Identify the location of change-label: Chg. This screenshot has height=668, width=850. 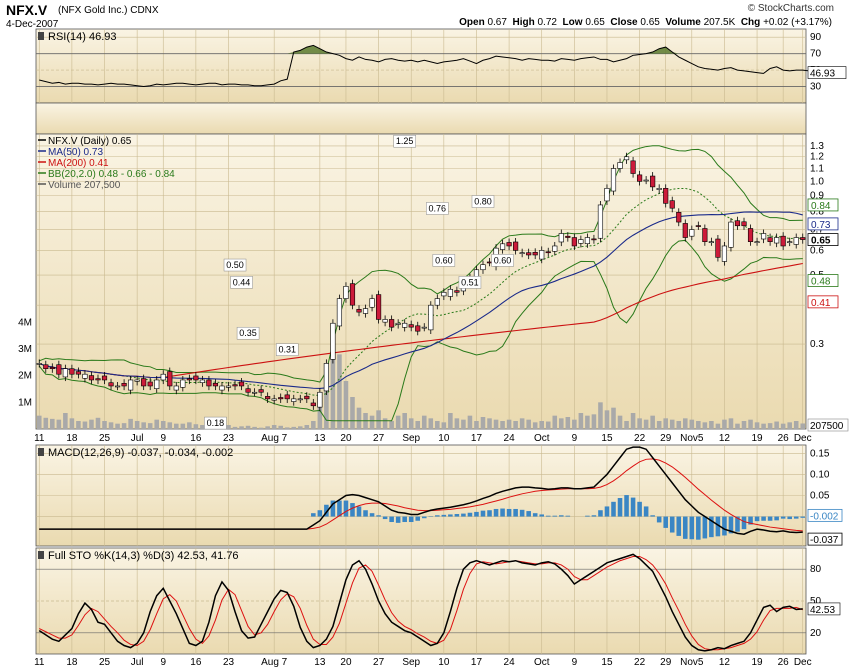
(750, 22).